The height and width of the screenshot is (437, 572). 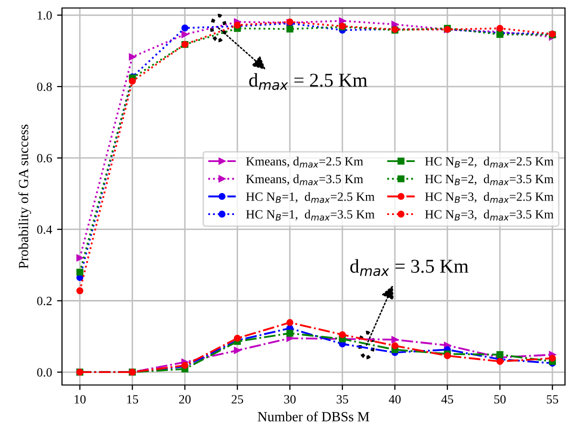 What do you see at coordinates (305, 162) in the screenshot?
I see `legend-label: Kmeans, d$_{max}$=2.5 Km` at bounding box center [305, 162].